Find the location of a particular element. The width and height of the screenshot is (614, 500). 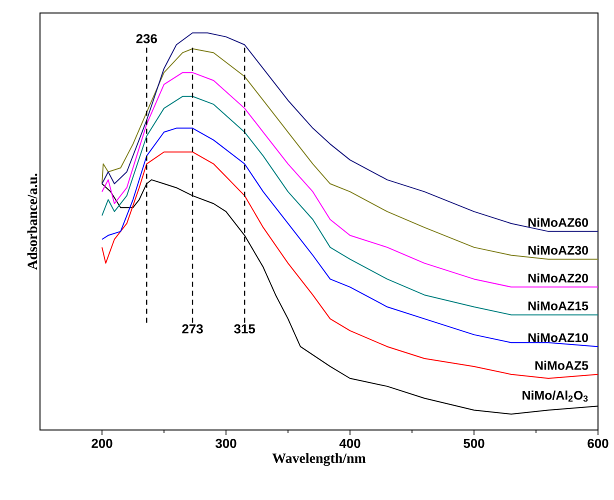

series-label: NiMo/Al$_{2}$O$_{3}$ is located at coordinates (555, 396).